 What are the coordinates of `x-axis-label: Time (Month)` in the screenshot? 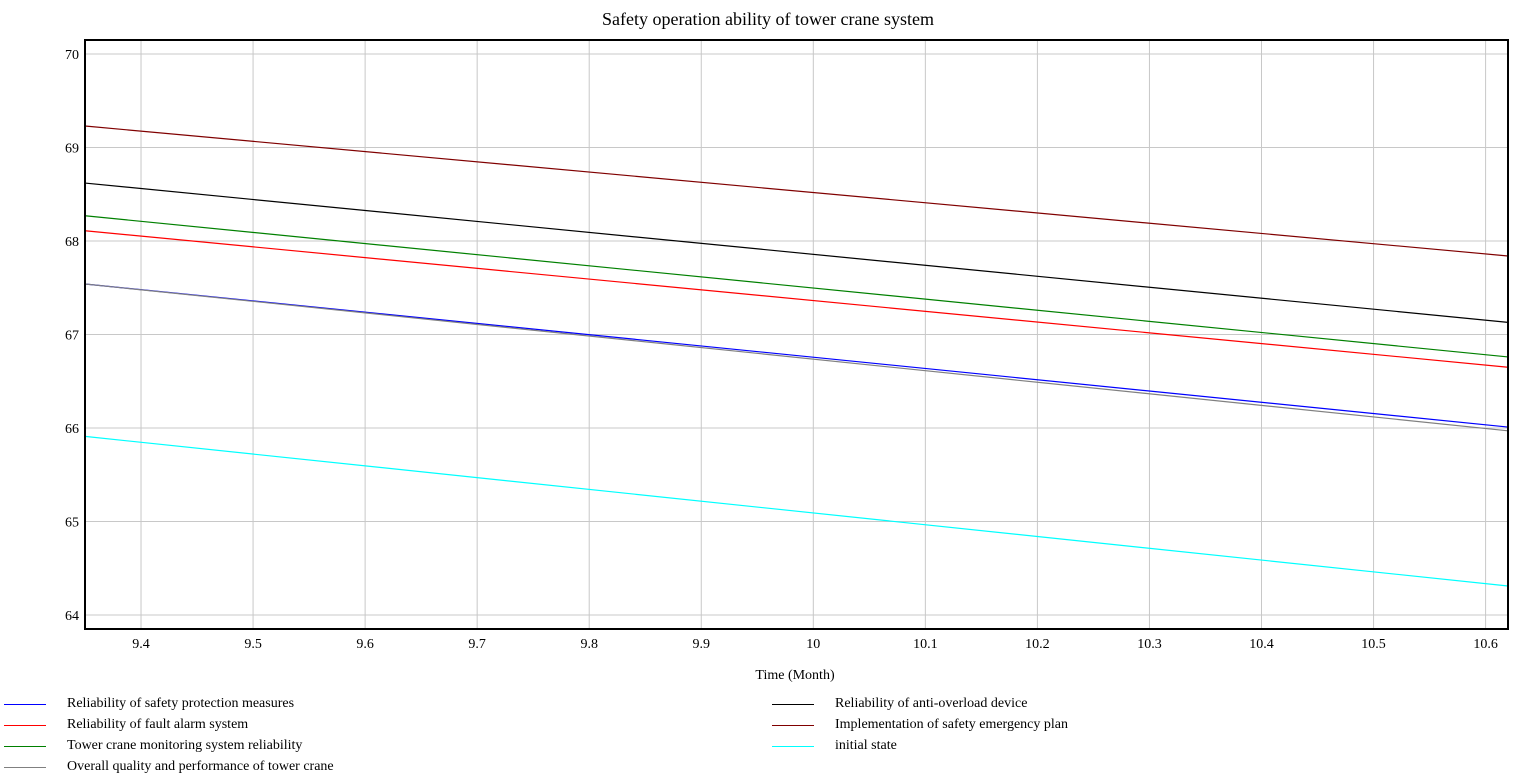 It's located at (795, 675).